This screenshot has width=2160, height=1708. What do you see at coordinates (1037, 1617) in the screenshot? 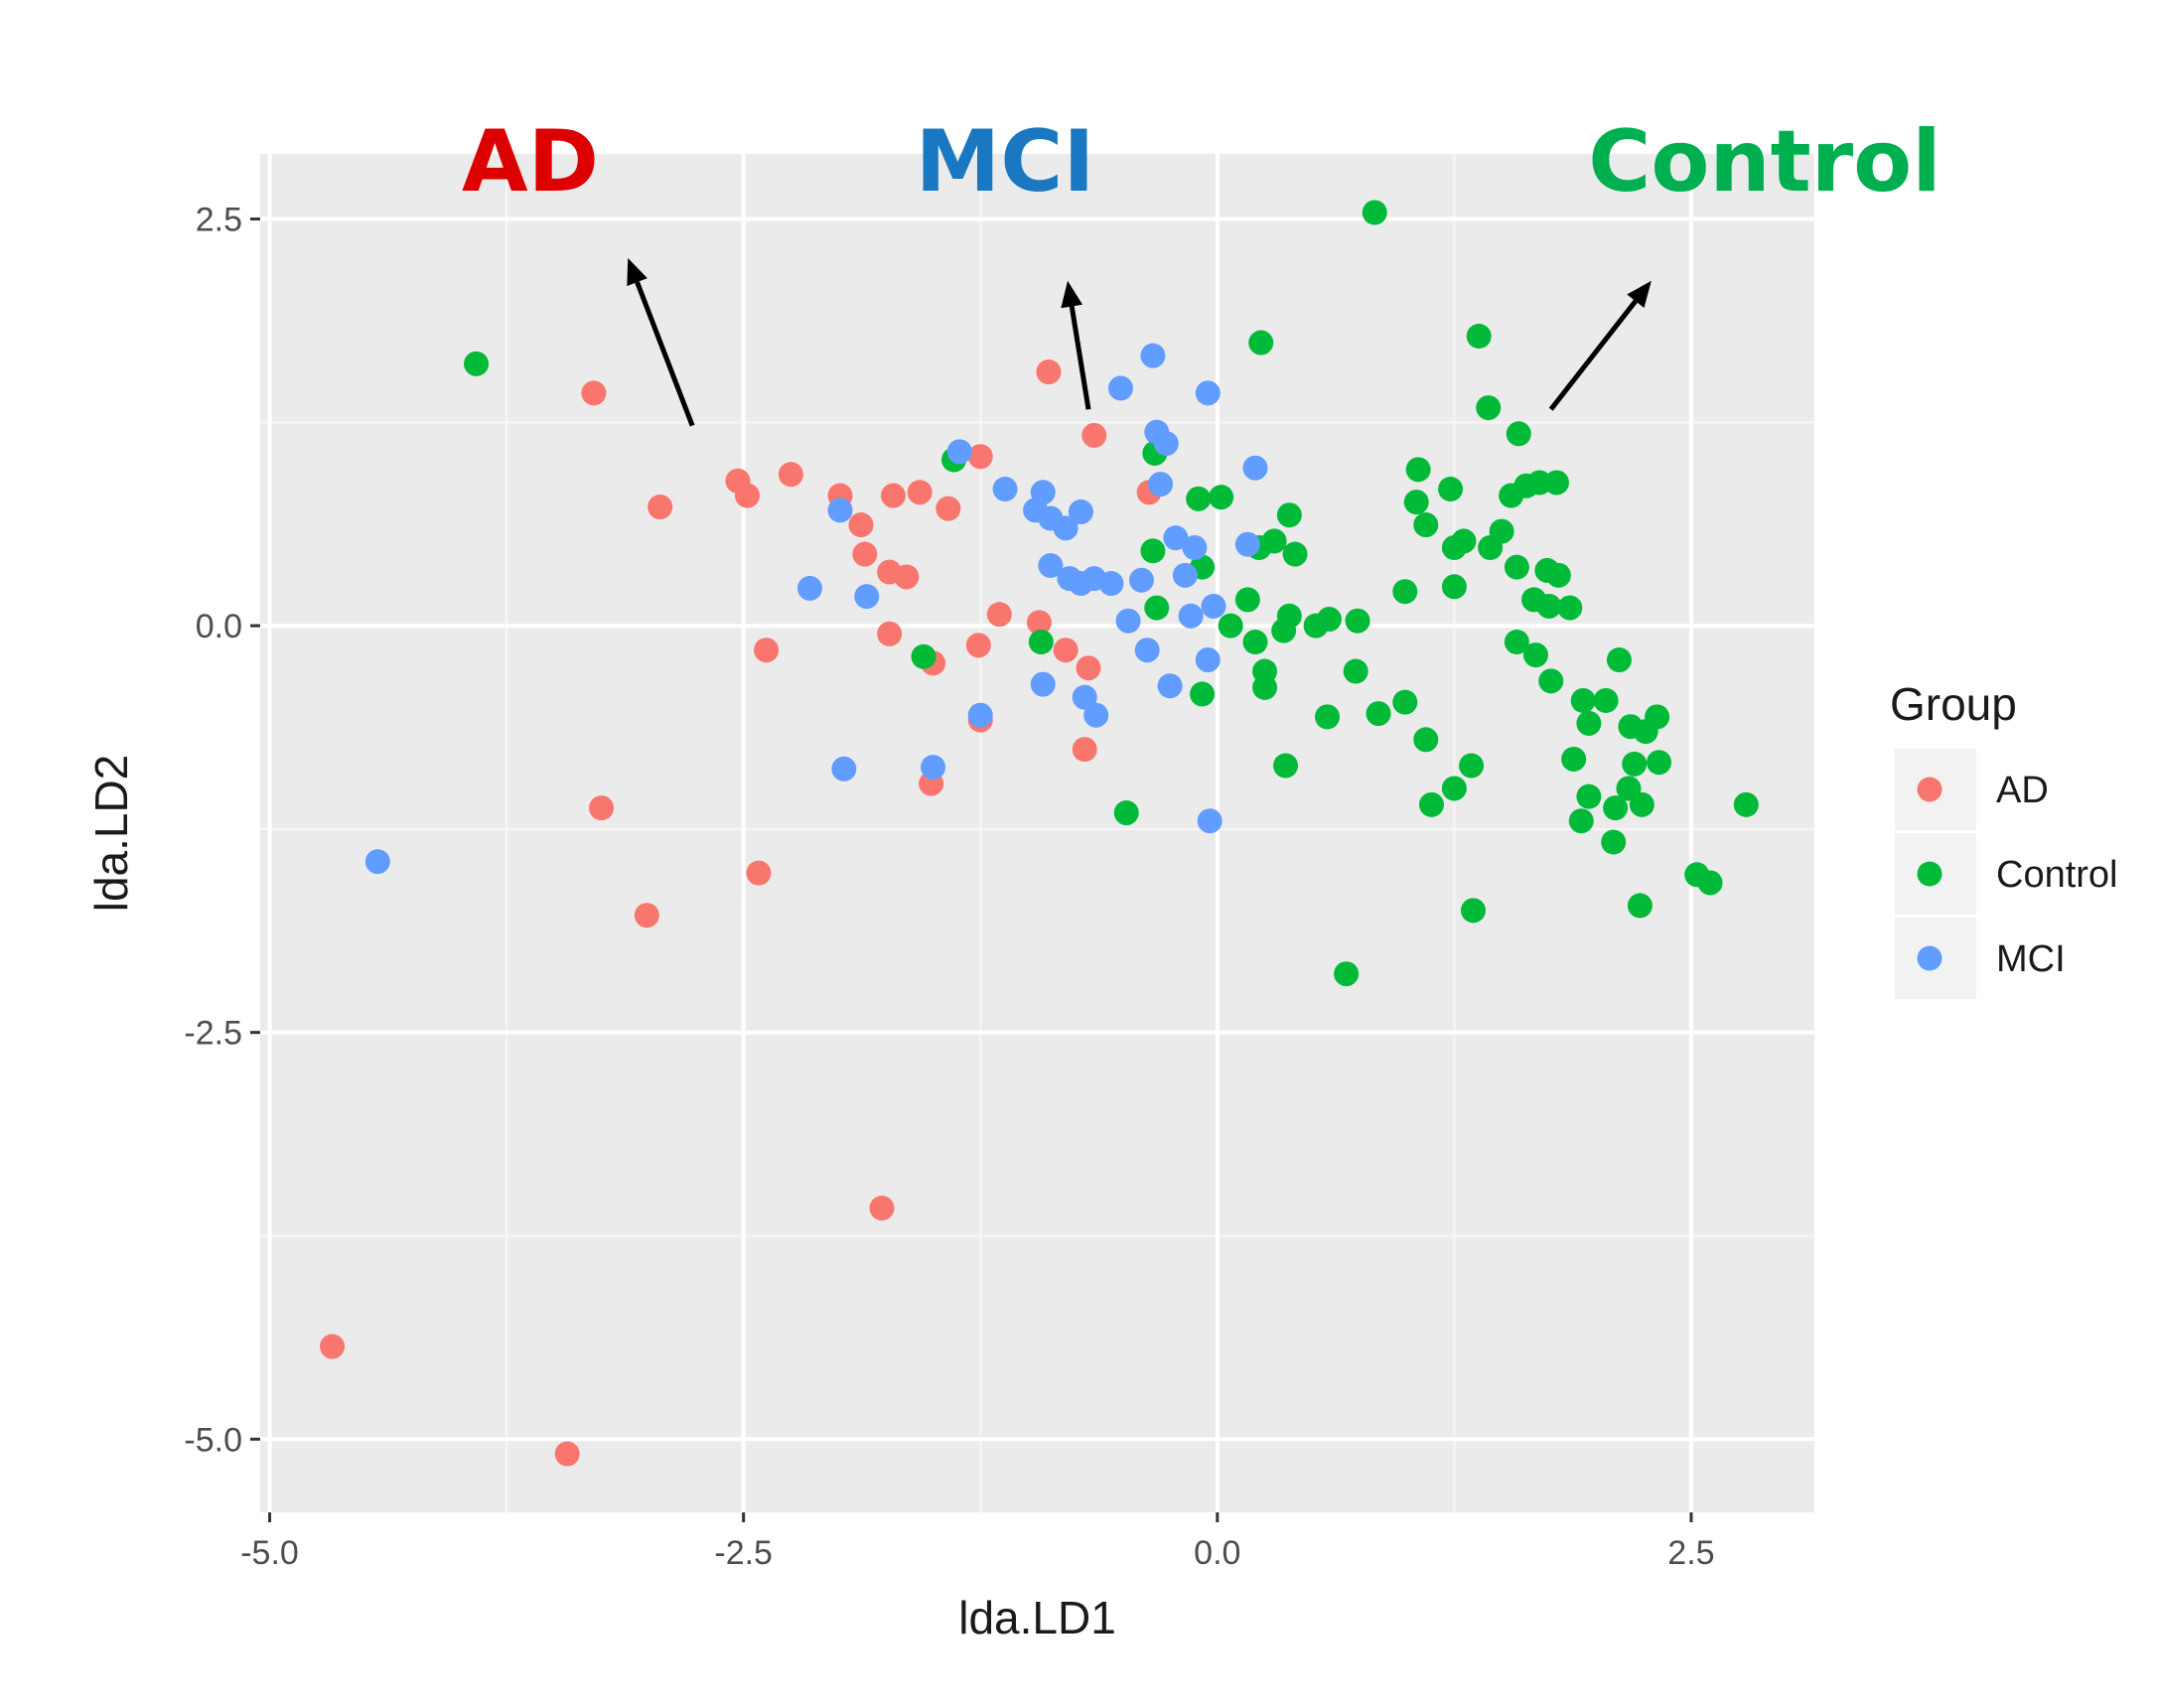
I see `x-axis-title: lda.LD1` at bounding box center [1037, 1617].